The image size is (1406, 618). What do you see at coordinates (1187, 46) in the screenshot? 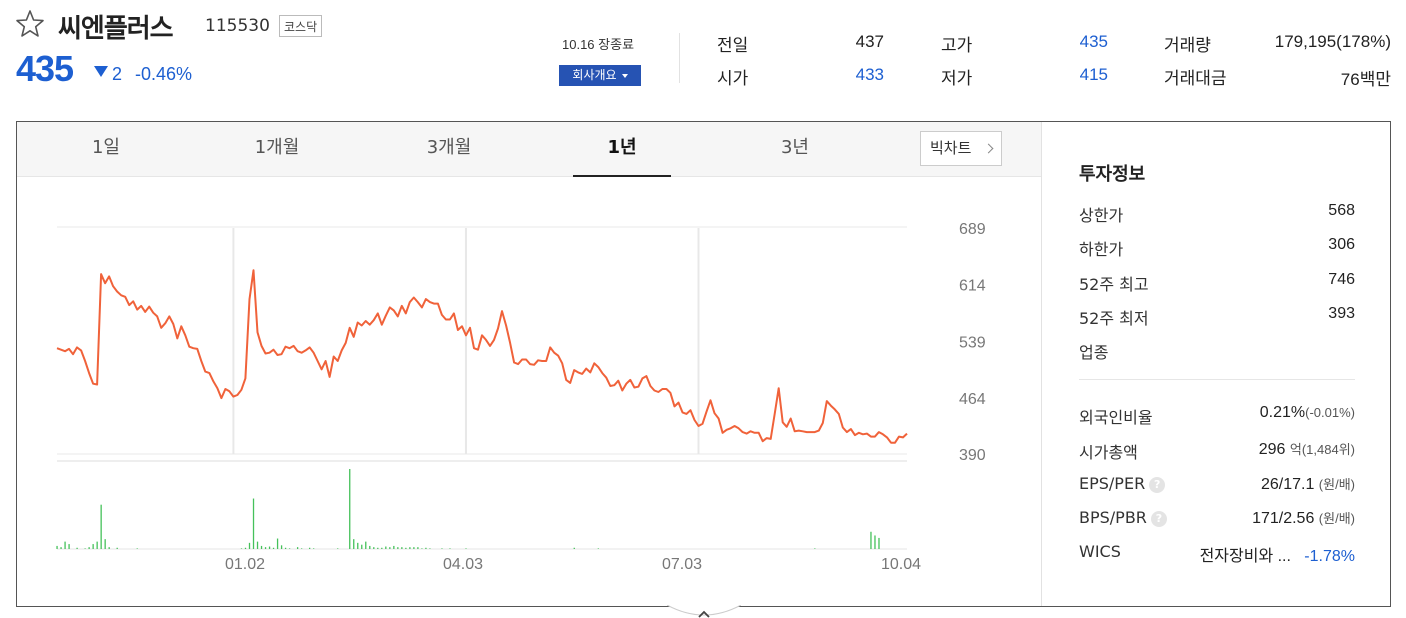
I see `volume-label: 거래량` at bounding box center [1187, 46].